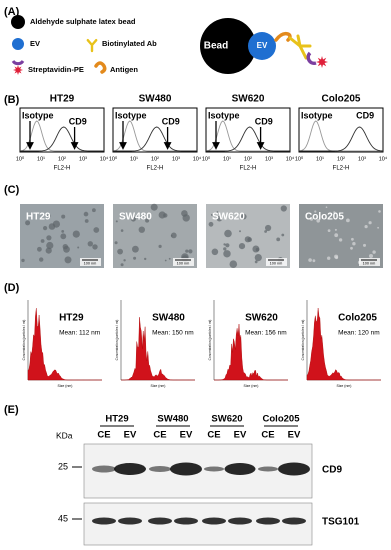 This screenshot has width=391, height=550. I want to click on antigen-icon, so click(100, 67).